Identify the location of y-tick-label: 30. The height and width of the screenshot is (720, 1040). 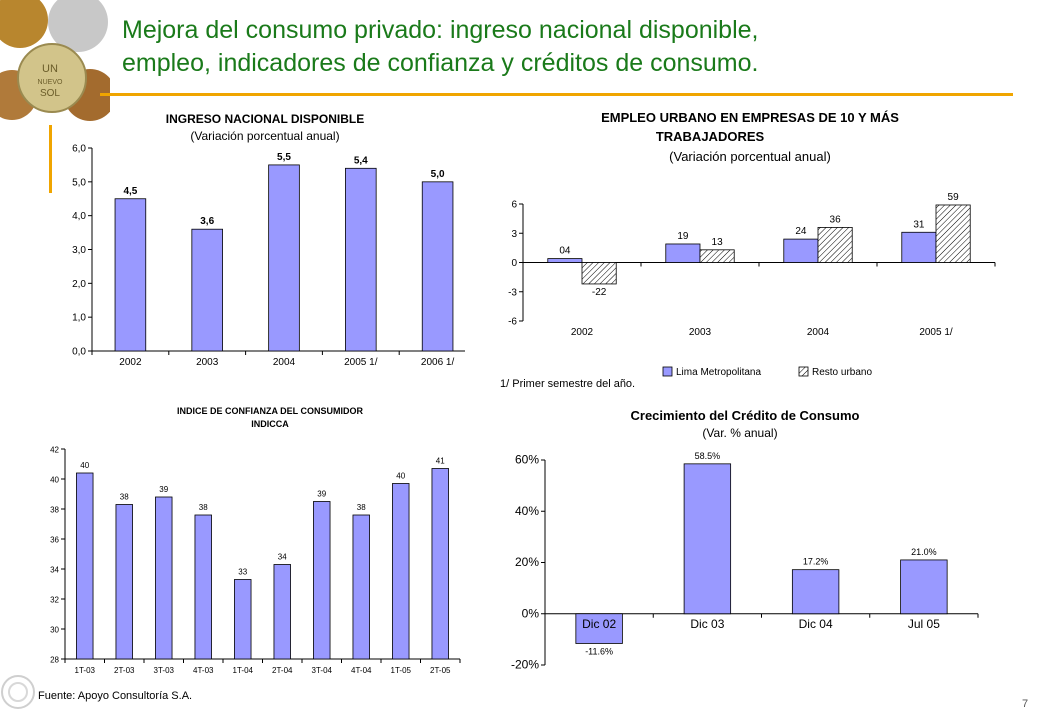
(54, 630).